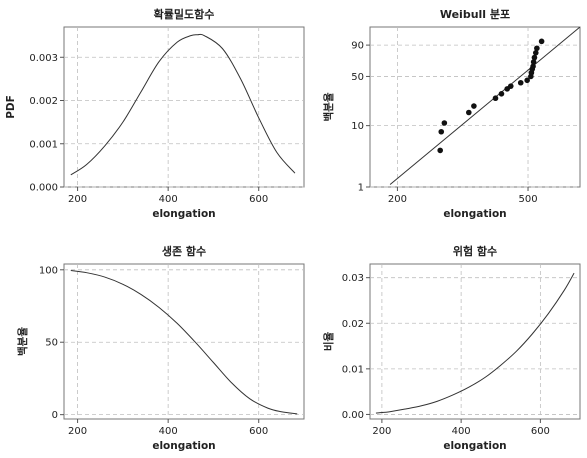 The height and width of the screenshot is (458, 587). I want to click on y-tick-label: 100, so click(48, 270).